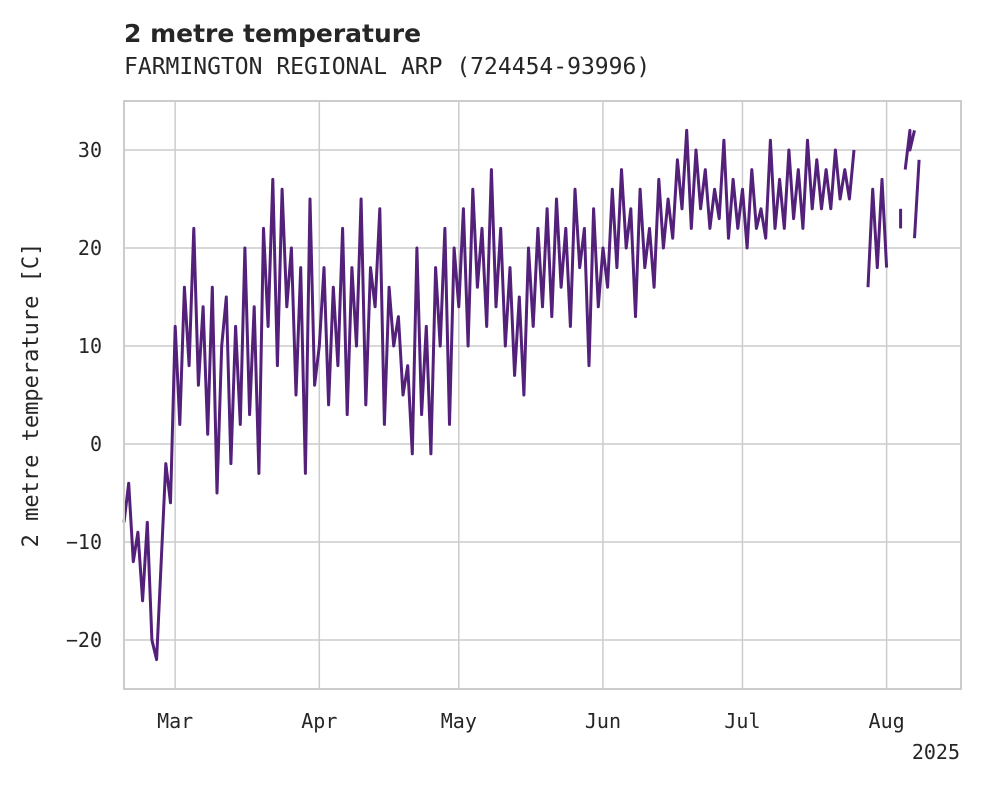  What do you see at coordinates (31, 395) in the screenshot?
I see `y-axis-label: 2 metre temperature [C]` at bounding box center [31, 395].